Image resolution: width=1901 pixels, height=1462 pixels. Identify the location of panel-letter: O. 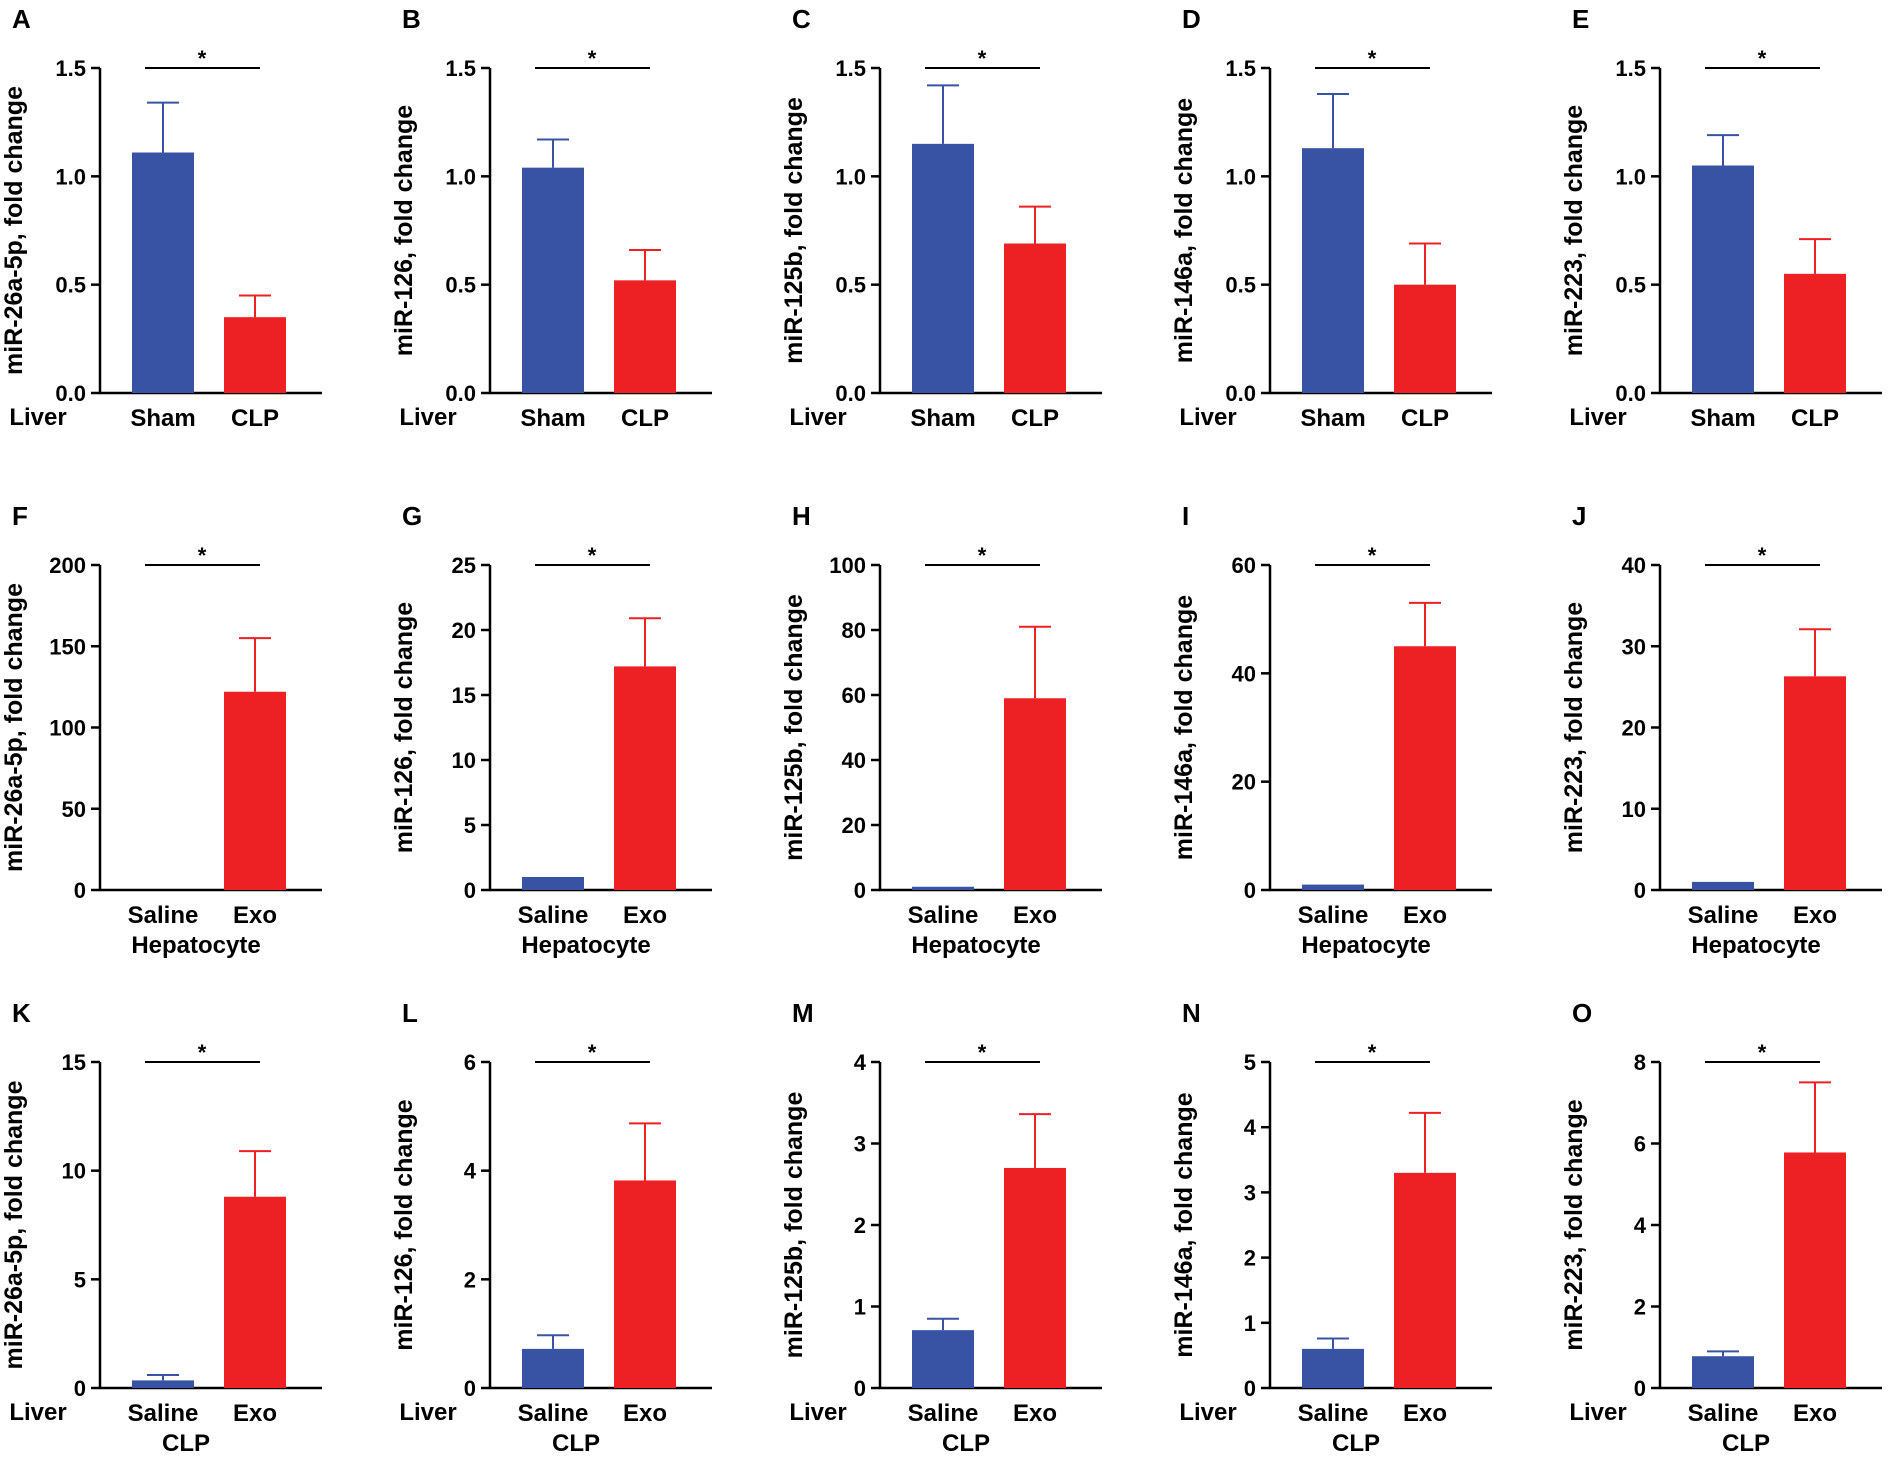
(1582, 1013).